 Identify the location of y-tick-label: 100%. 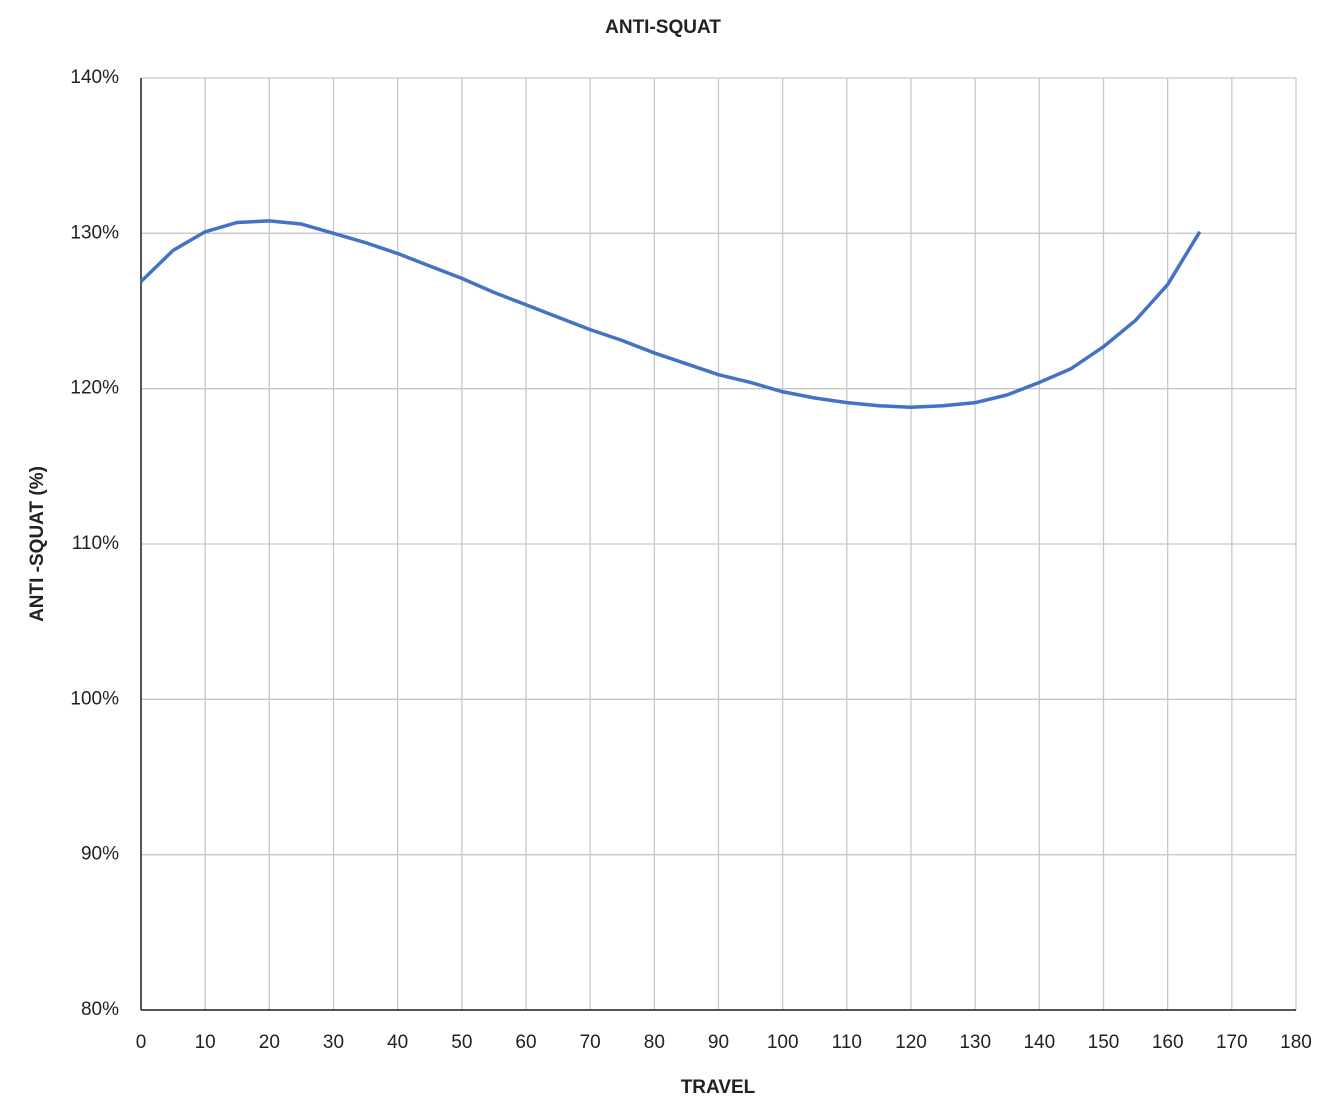
(94, 698).